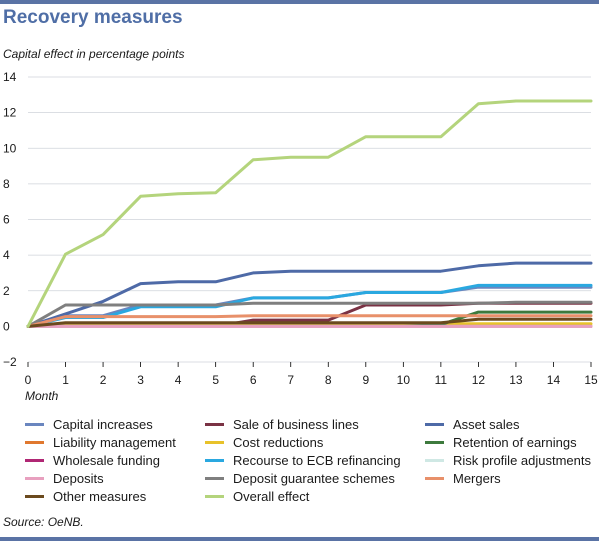 This screenshot has width=599, height=545. What do you see at coordinates (328, 380) in the screenshot?
I see `x-tick-label: 8` at bounding box center [328, 380].